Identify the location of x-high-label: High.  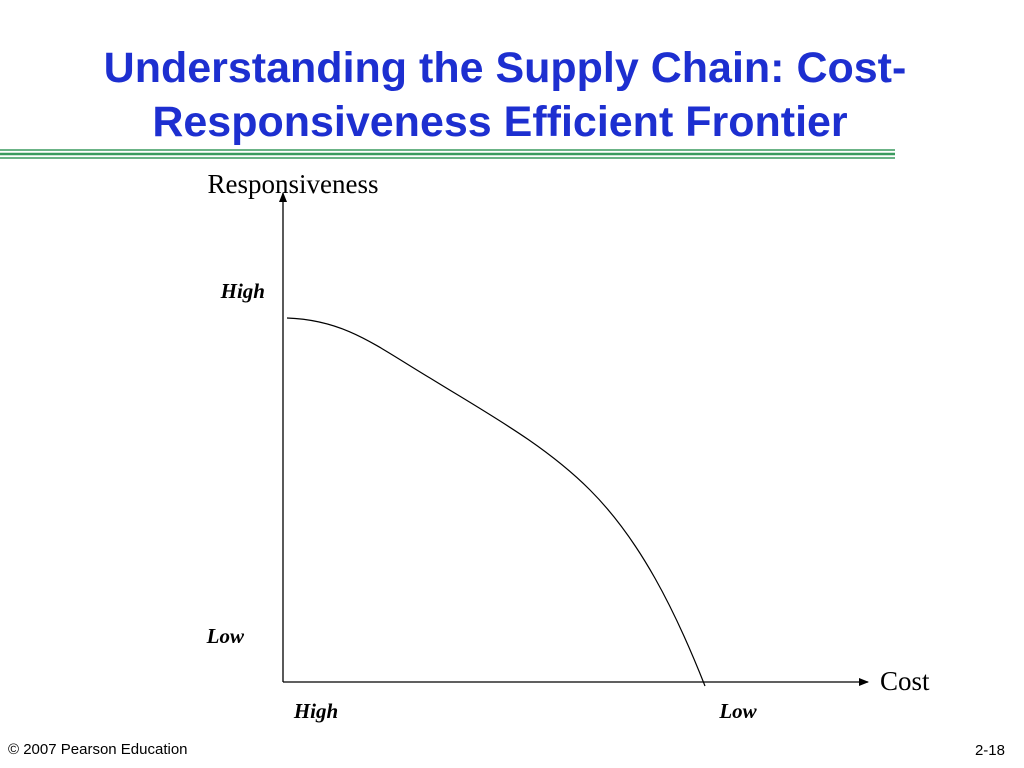
(315, 711).